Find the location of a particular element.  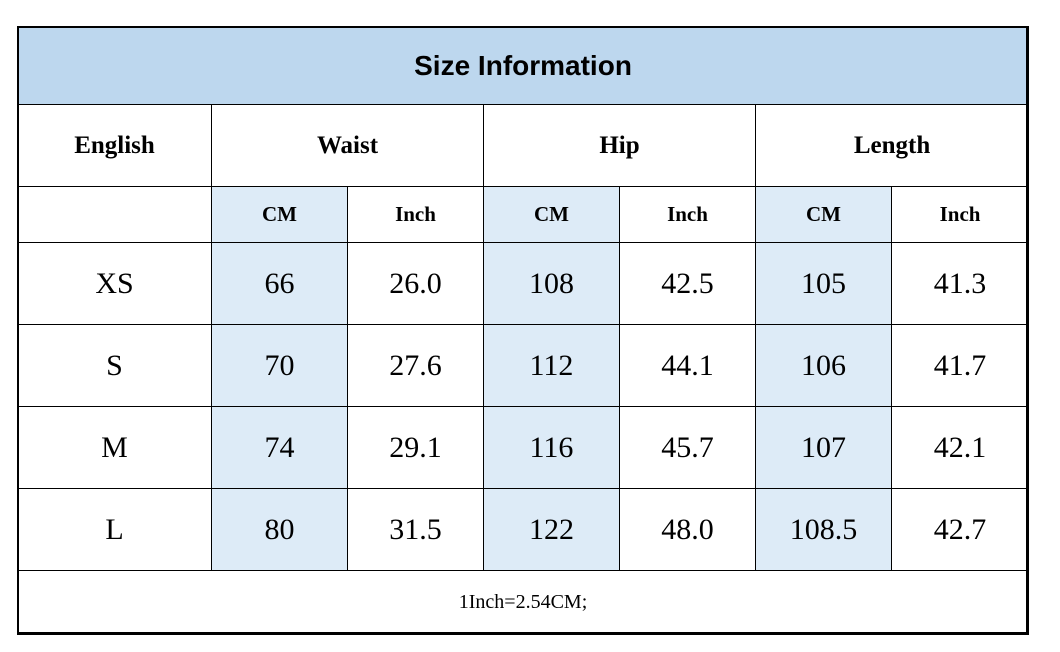

hip-cm-cell: 122 is located at coordinates (551, 529).